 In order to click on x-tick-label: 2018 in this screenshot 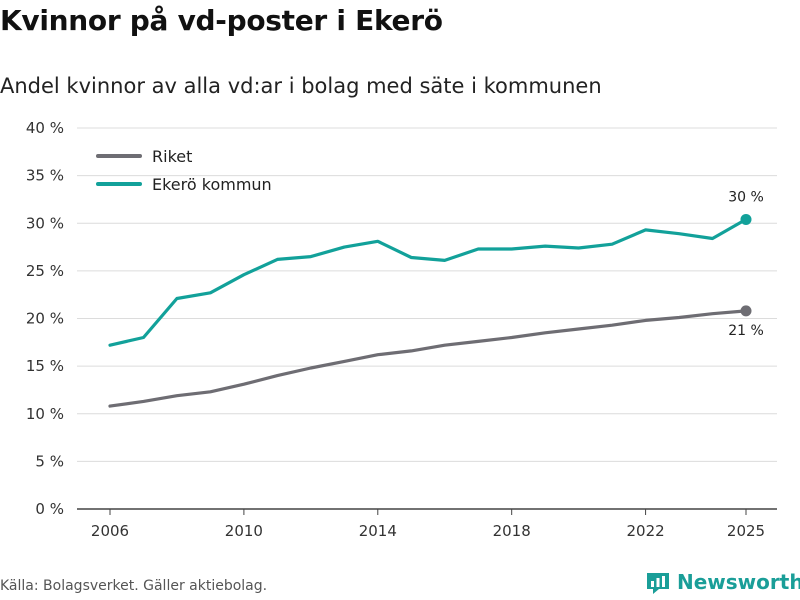, I will do `click(512, 531)`.